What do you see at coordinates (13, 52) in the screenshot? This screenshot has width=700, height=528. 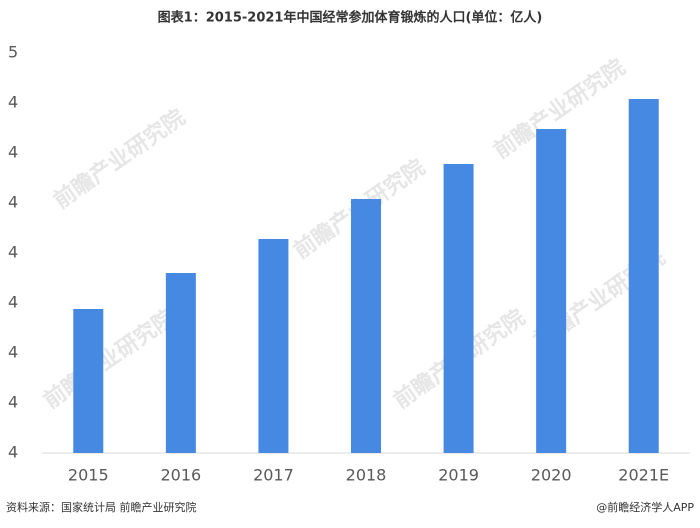 I see `y-tick-label: 5` at bounding box center [13, 52].